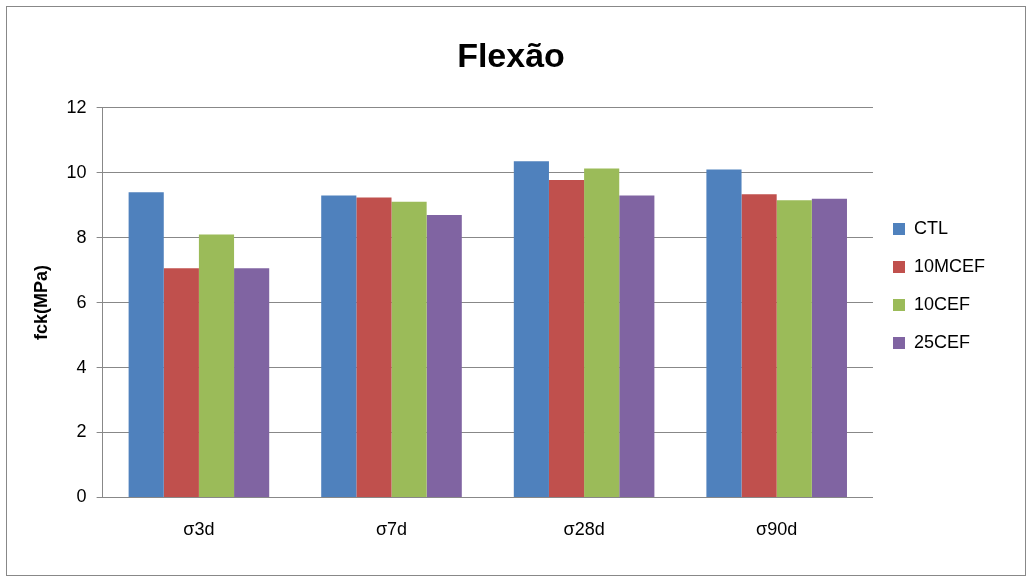 This screenshot has width=1033, height=580. What do you see at coordinates (199, 529) in the screenshot?
I see `x-tick-label: σ3d` at bounding box center [199, 529].